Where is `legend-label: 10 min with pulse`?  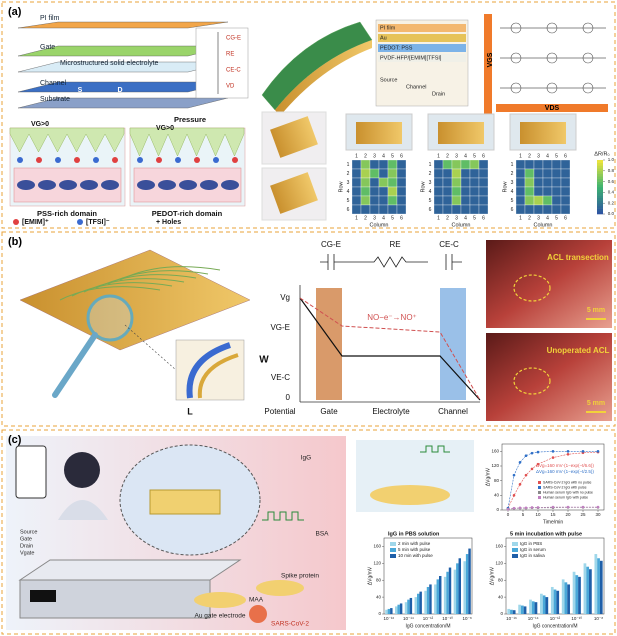 legend-label: 10 min with pulse is located at coordinates (415, 555).